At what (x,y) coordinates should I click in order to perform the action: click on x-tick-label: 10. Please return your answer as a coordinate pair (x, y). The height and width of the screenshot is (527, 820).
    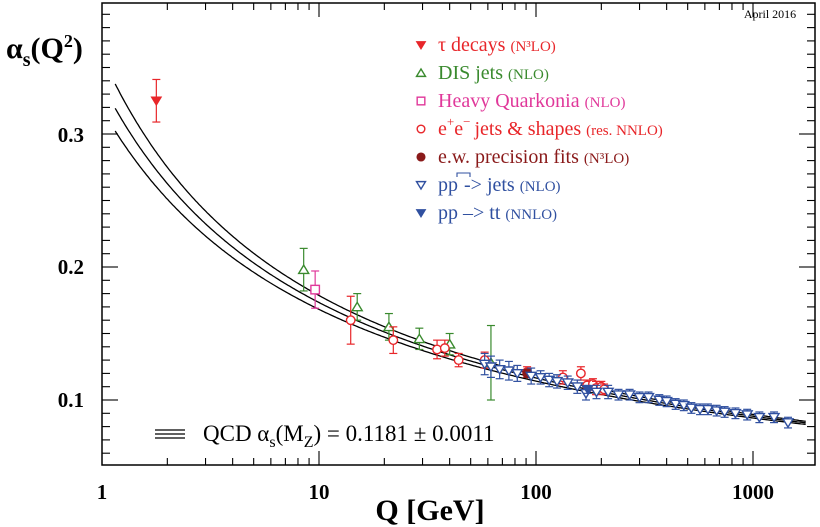
    Looking at the image, I should click on (319, 492).